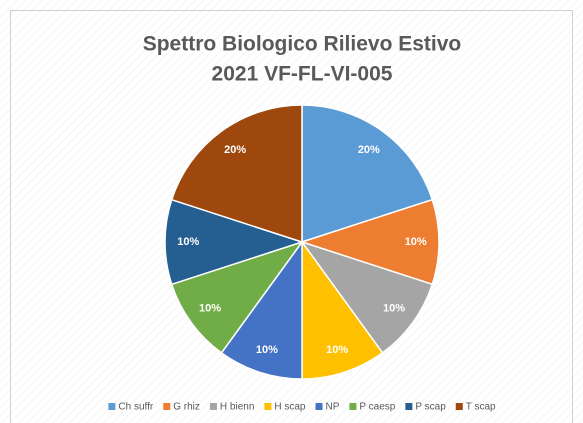  Describe the element at coordinates (186, 407) in the screenshot. I see `legend-label: G rhiz` at that location.